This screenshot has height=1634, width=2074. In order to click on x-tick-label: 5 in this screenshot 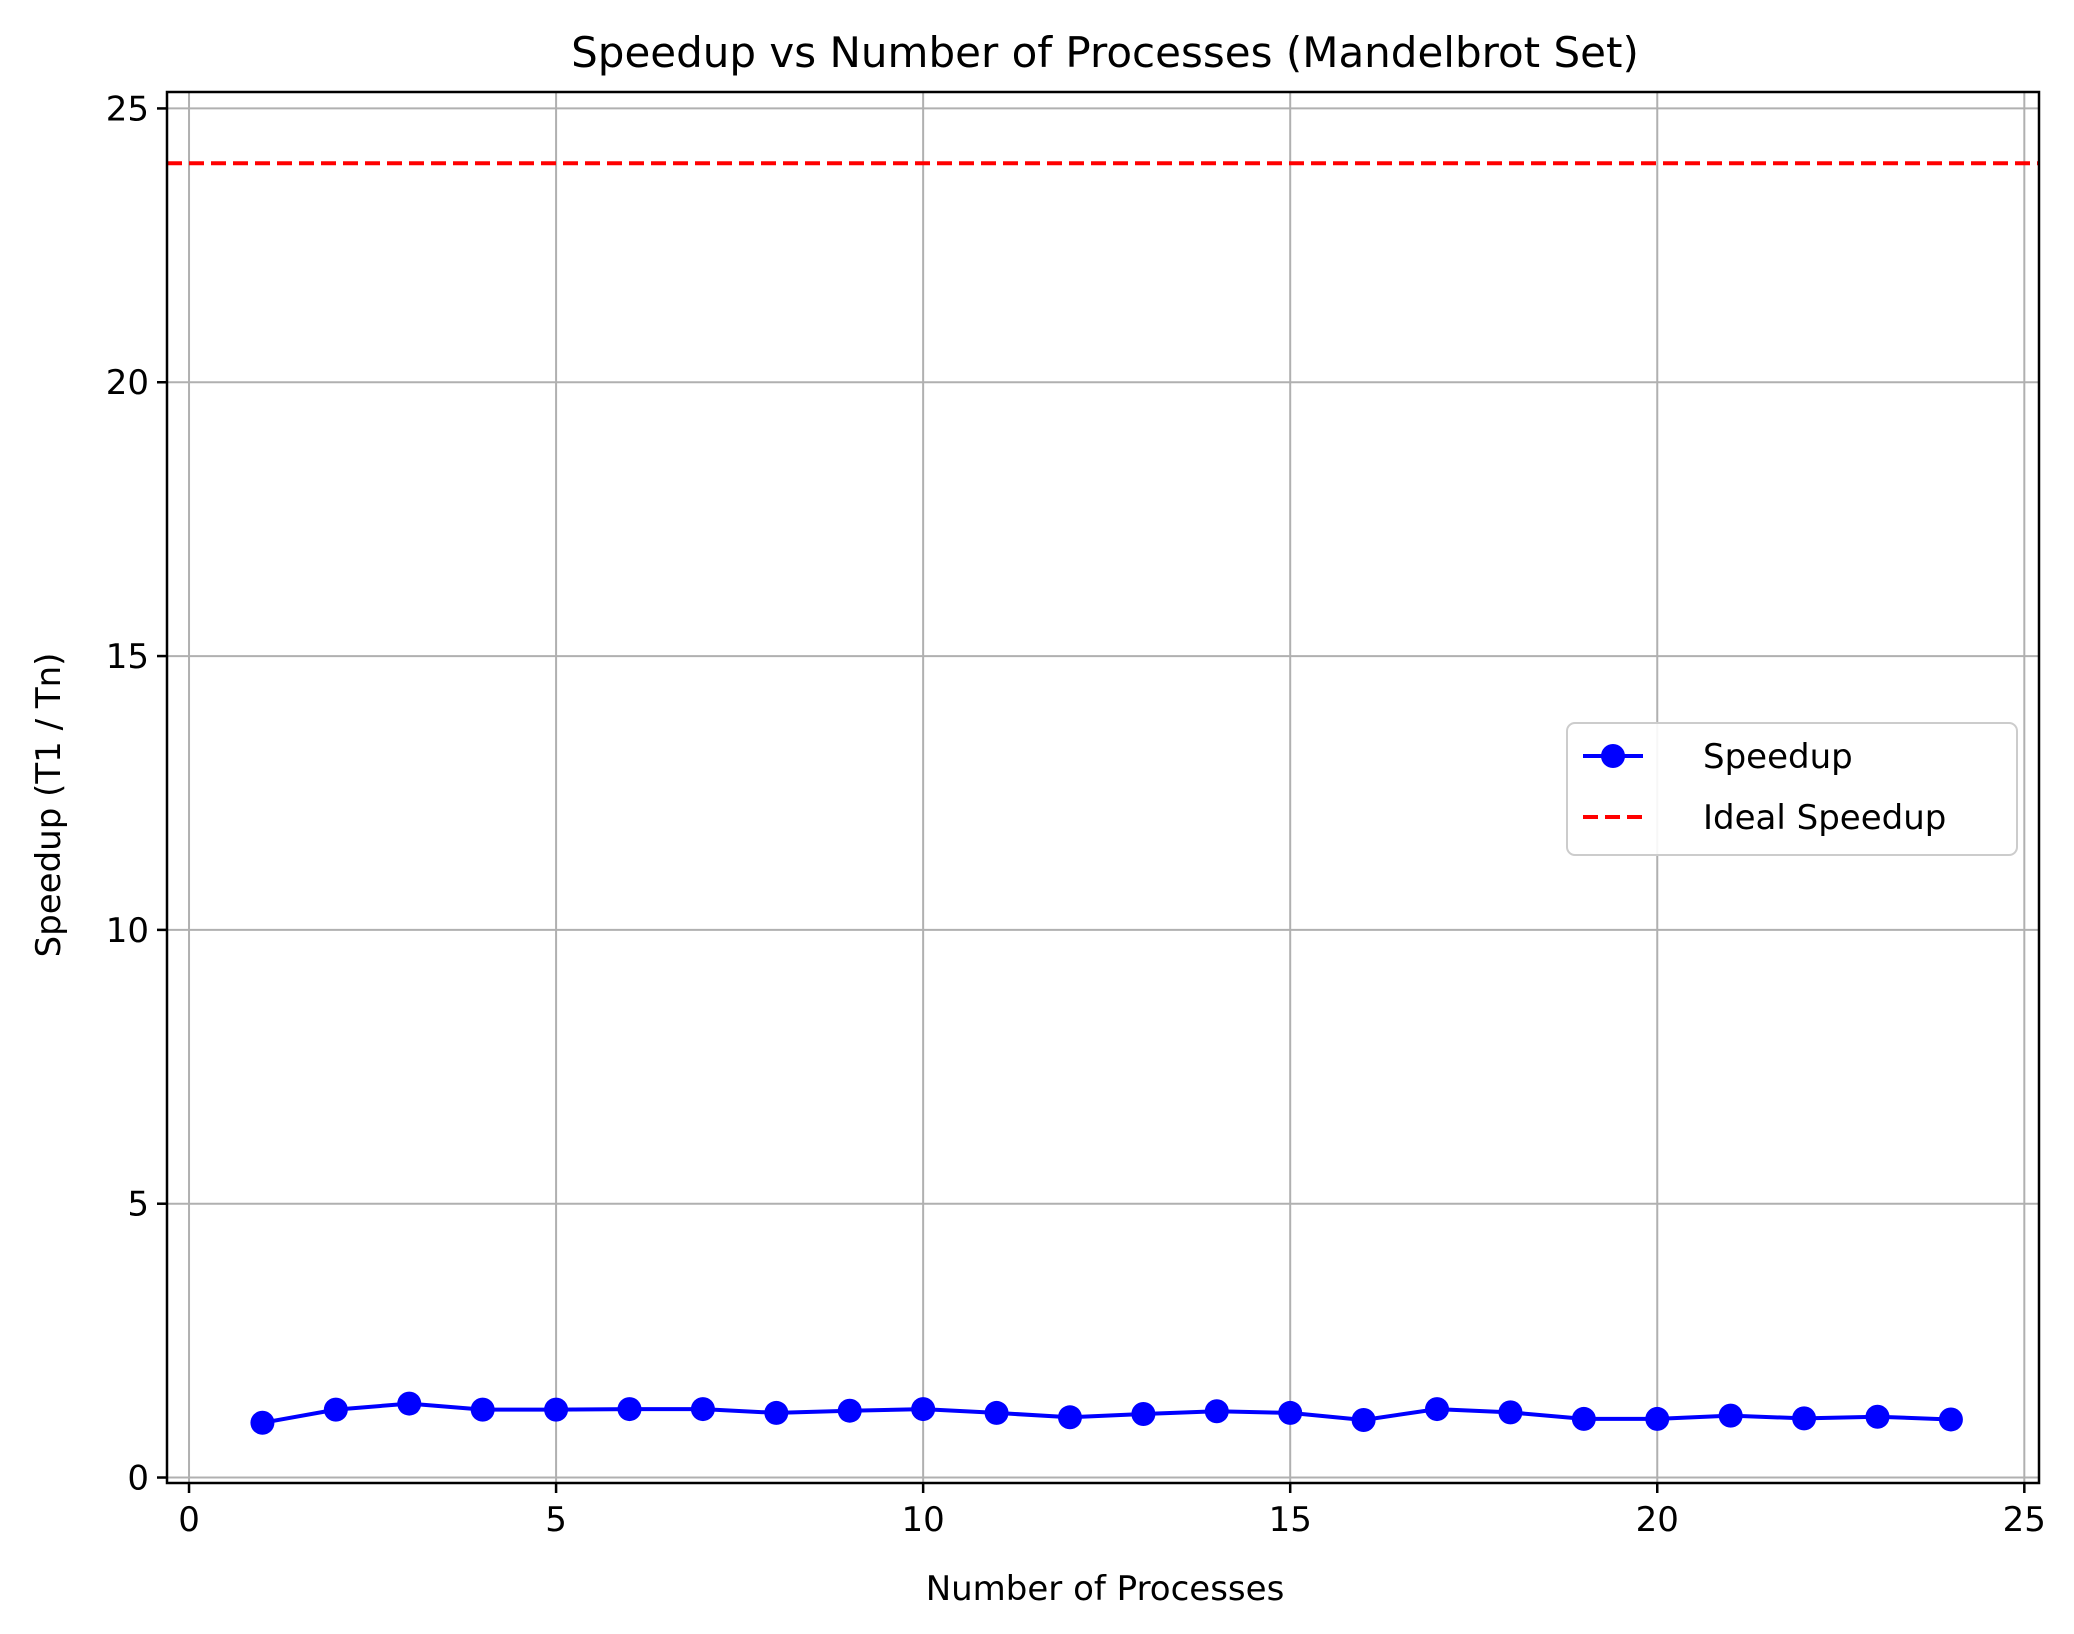, I will do `click(556, 1520)`.